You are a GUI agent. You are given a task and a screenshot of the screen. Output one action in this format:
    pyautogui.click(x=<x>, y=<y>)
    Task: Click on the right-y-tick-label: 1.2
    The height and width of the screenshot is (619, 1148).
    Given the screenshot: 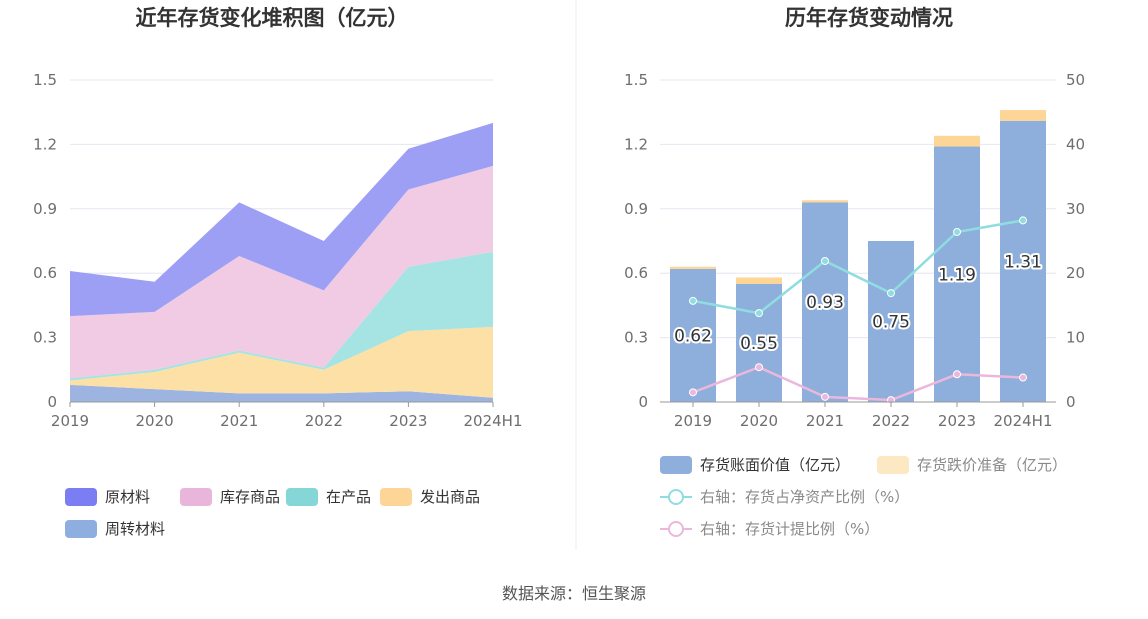 What is the action you would take?
    pyautogui.click(x=636, y=144)
    